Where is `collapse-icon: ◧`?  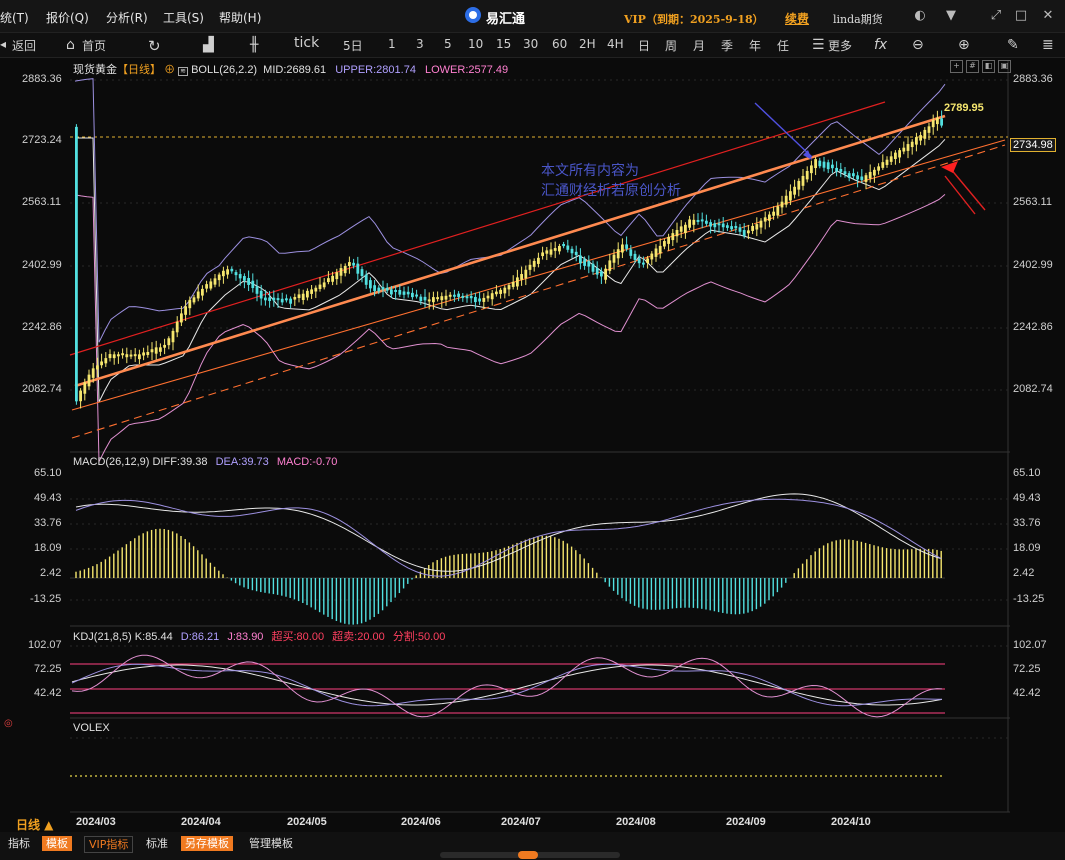
collapse-icon: ◧ is located at coordinates (988, 66).